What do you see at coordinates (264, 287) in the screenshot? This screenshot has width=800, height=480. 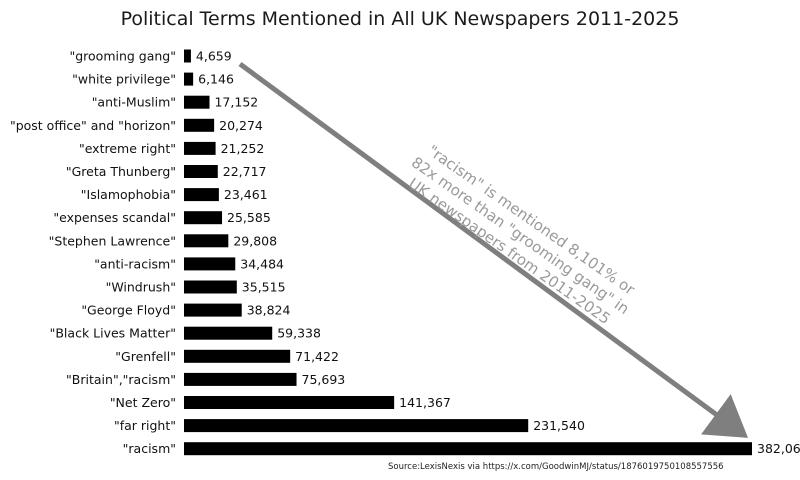 I see `value-label: 35,515` at bounding box center [264, 287].